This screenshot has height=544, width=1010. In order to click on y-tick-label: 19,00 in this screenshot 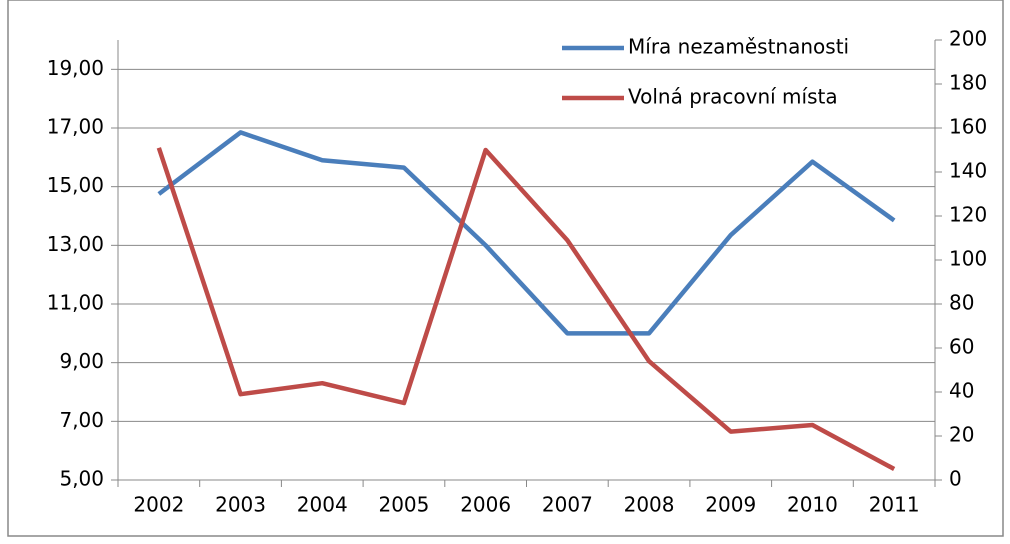, I will do `click(75, 68)`.